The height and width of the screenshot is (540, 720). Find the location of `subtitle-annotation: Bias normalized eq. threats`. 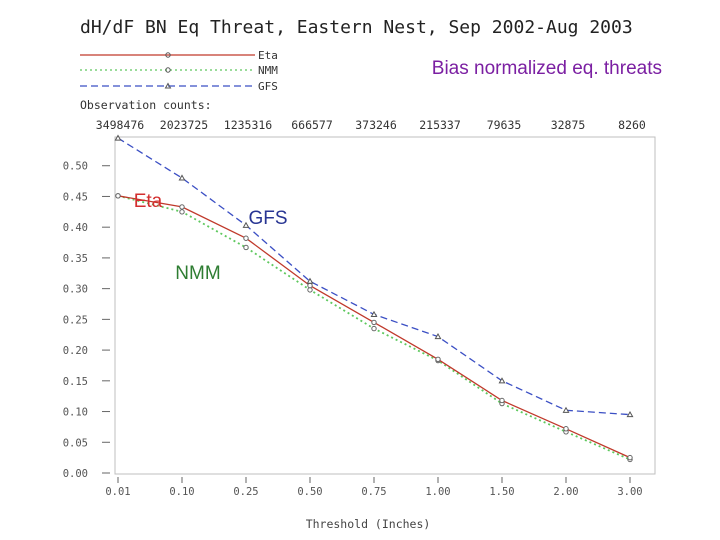

subtitle-annotation: Bias normalized eq. threats is located at coordinates (547, 68).